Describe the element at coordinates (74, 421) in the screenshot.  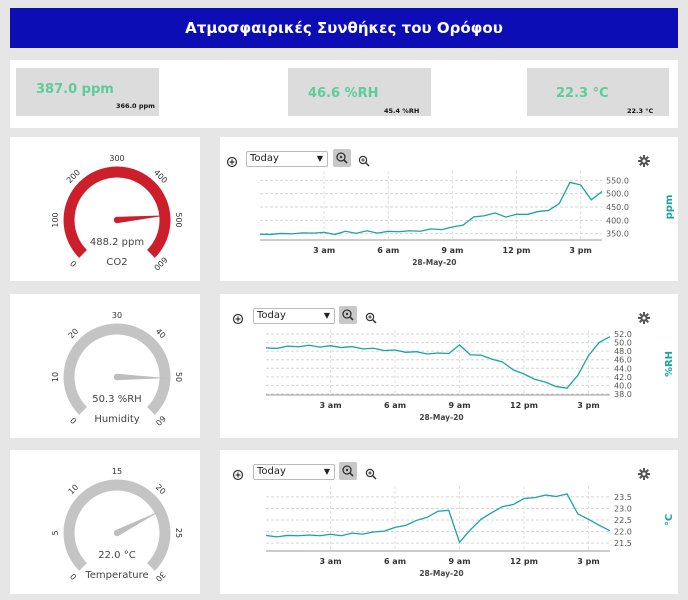
I see `humidity-gauge-tick-label: 0` at that location.